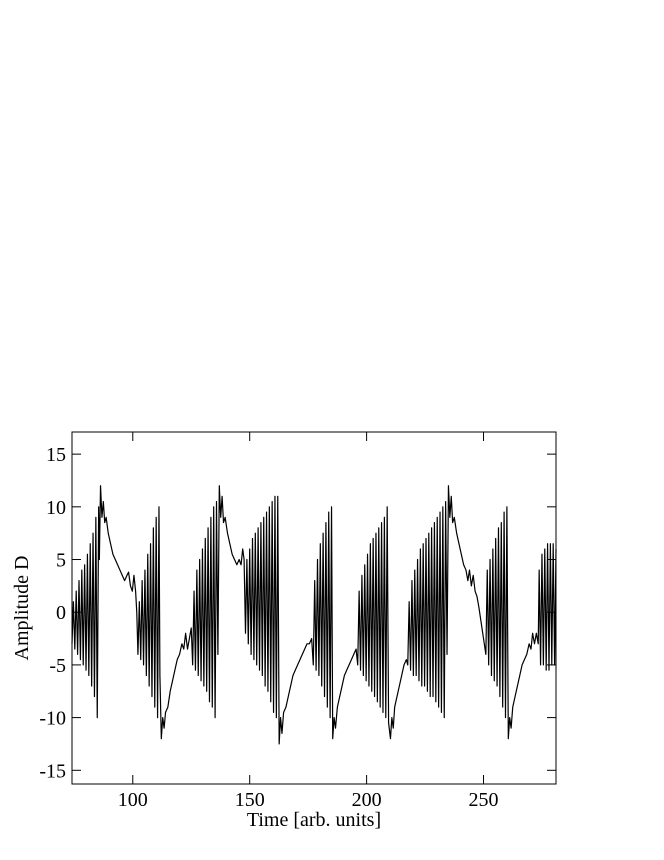 The image size is (664, 860). Describe the element at coordinates (52, 771) in the screenshot. I see `y-tick-label: -15` at that location.